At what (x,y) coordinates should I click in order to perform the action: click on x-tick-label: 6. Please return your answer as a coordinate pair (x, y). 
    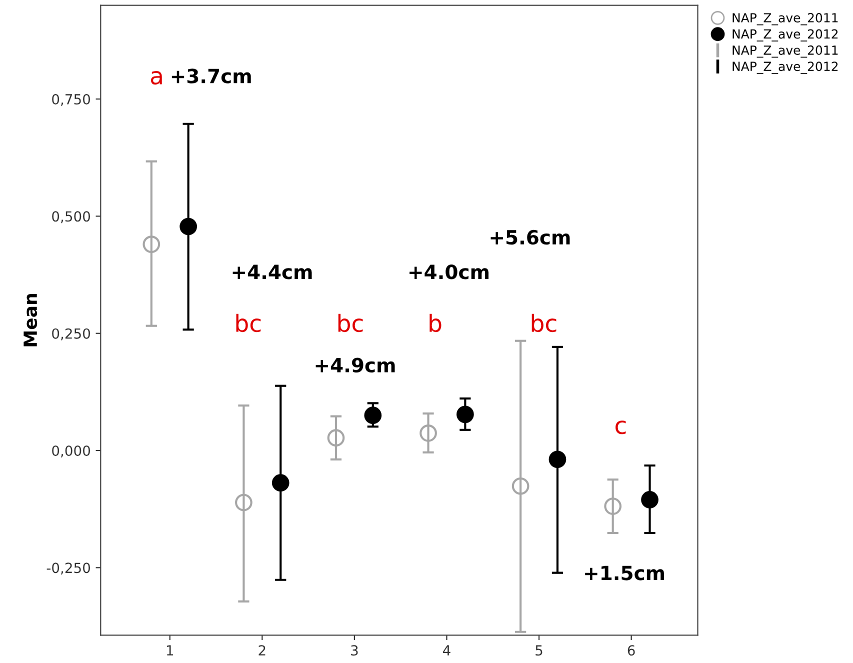
    Looking at the image, I should click on (631, 650).